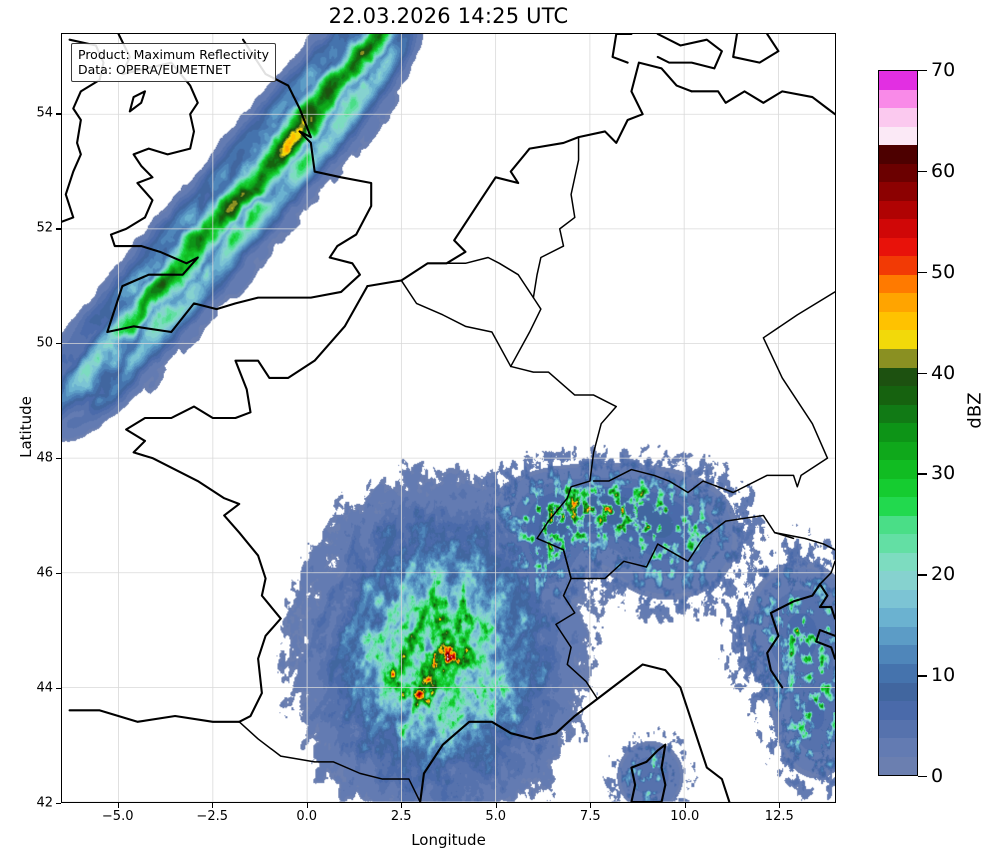  I want to click on colorbar-tick-label: 50, so click(943, 271).